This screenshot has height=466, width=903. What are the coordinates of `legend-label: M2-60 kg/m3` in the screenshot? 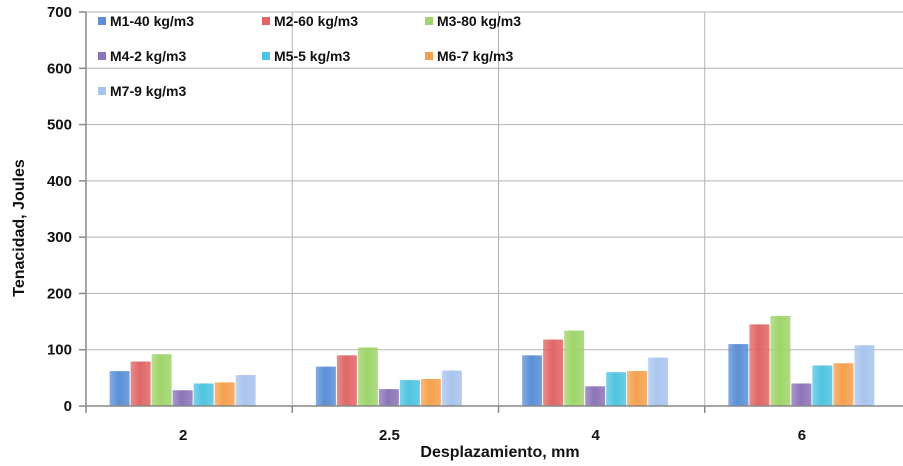 It's located at (316, 21).